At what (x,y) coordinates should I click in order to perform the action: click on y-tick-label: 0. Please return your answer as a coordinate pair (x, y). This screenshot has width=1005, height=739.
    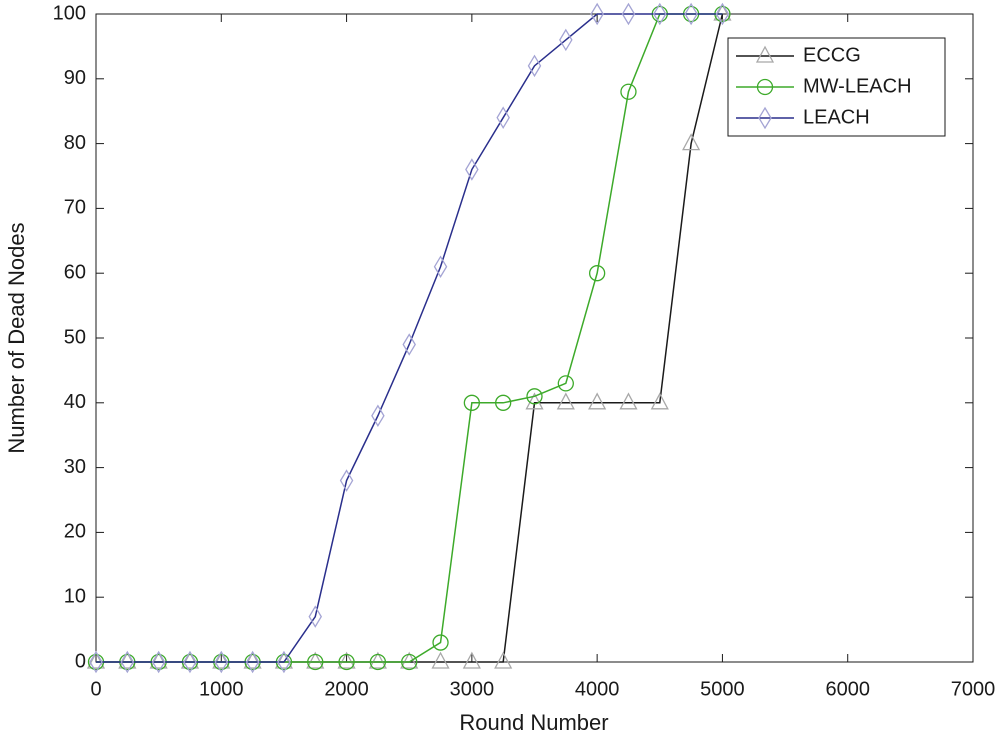
    Looking at the image, I should click on (80, 661).